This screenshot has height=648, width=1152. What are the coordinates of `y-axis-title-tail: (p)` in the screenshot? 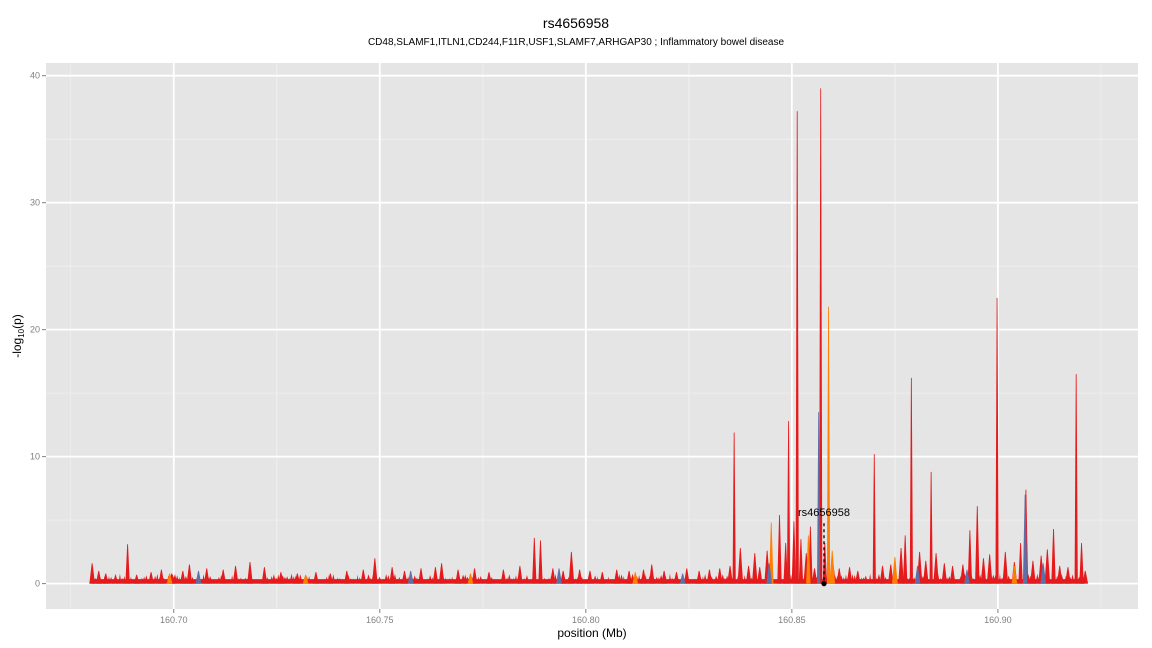 It's located at (17, 321).